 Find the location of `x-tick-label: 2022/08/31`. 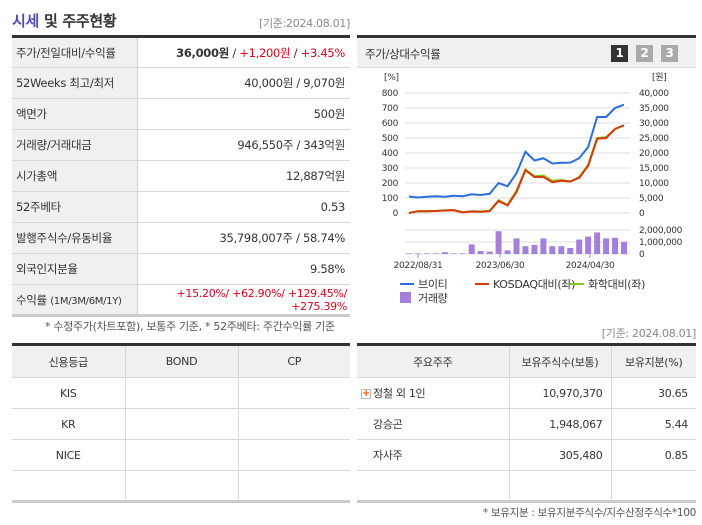

x-tick-label: 2022/08/31 is located at coordinates (418, 266).